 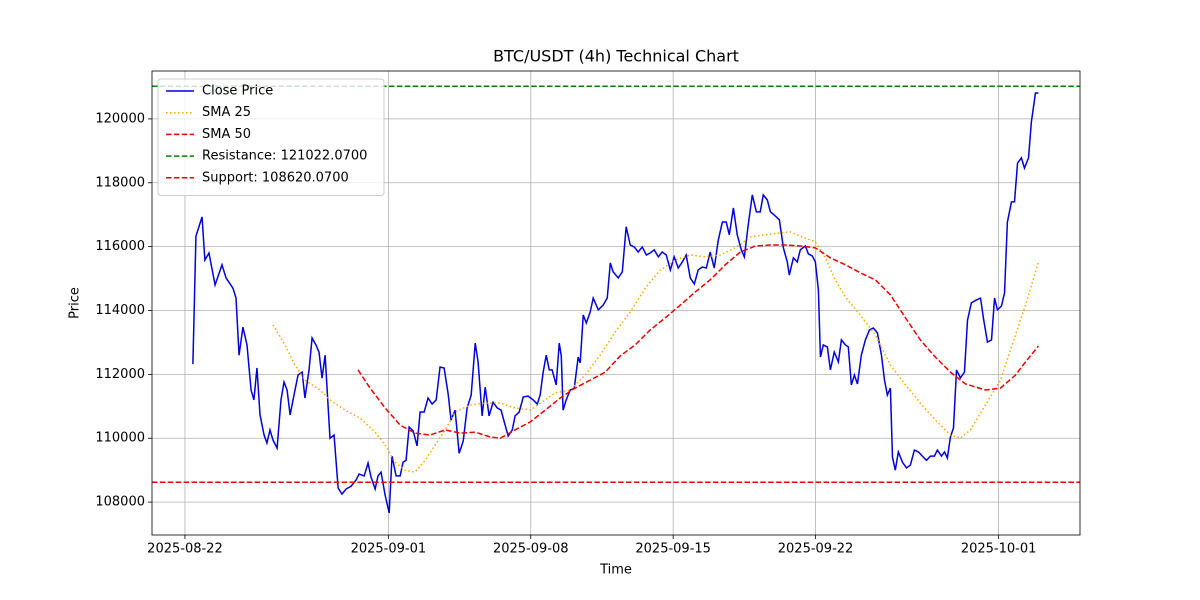 What do you see at coordinates (226, 112) in the screenshot?
I see `legend-label: SMA 25` at bounding box center [226, 112].